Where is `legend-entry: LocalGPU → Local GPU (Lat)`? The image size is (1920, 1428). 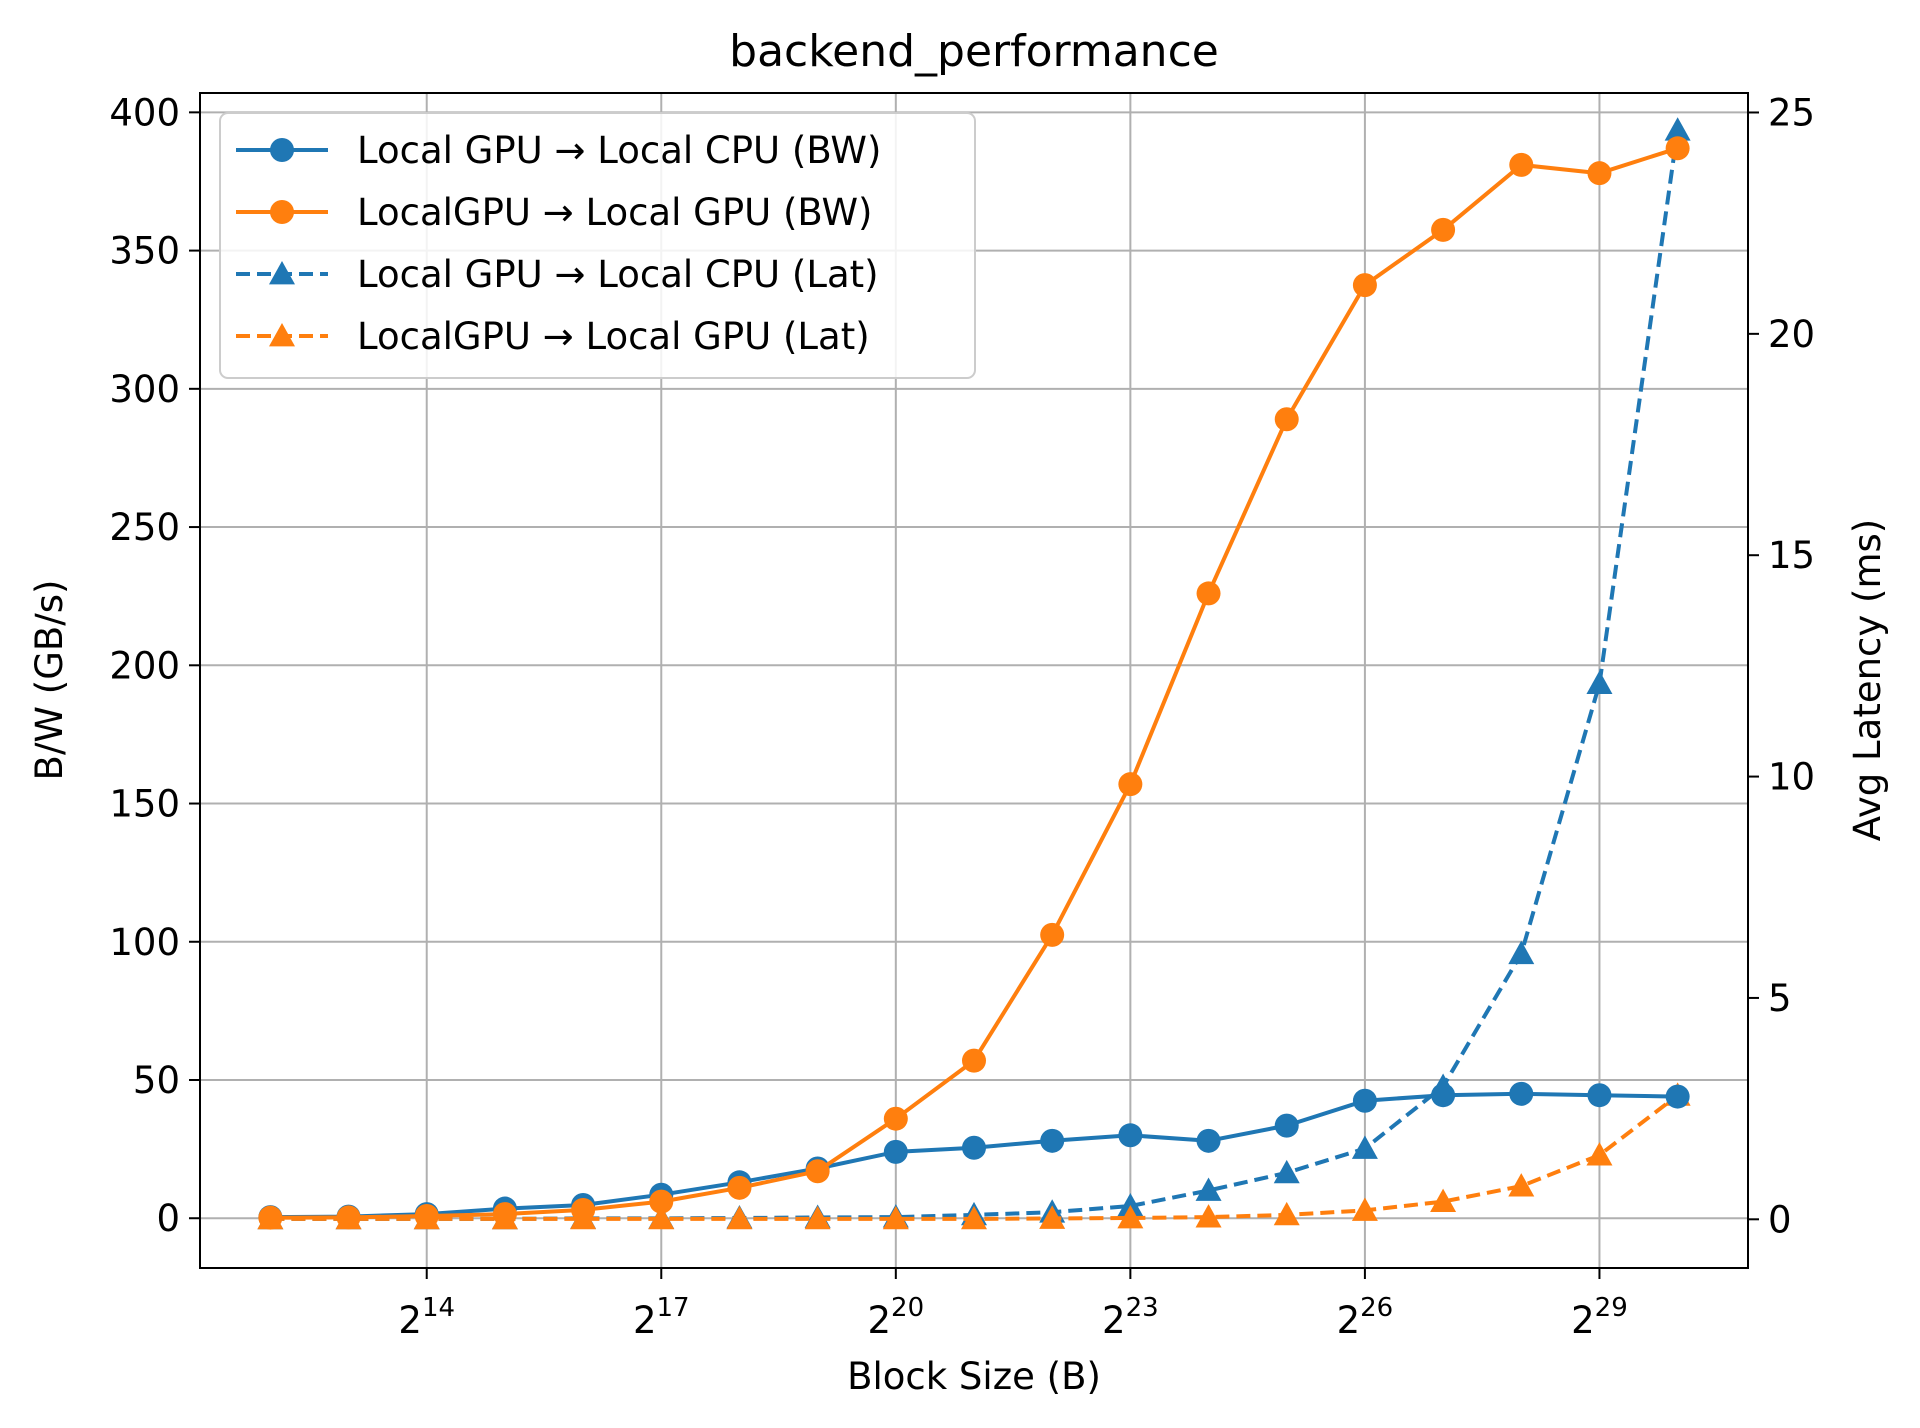 legend-entry: LocalGPU → Local GPU (Lat) is located at coordinates (553, 336).